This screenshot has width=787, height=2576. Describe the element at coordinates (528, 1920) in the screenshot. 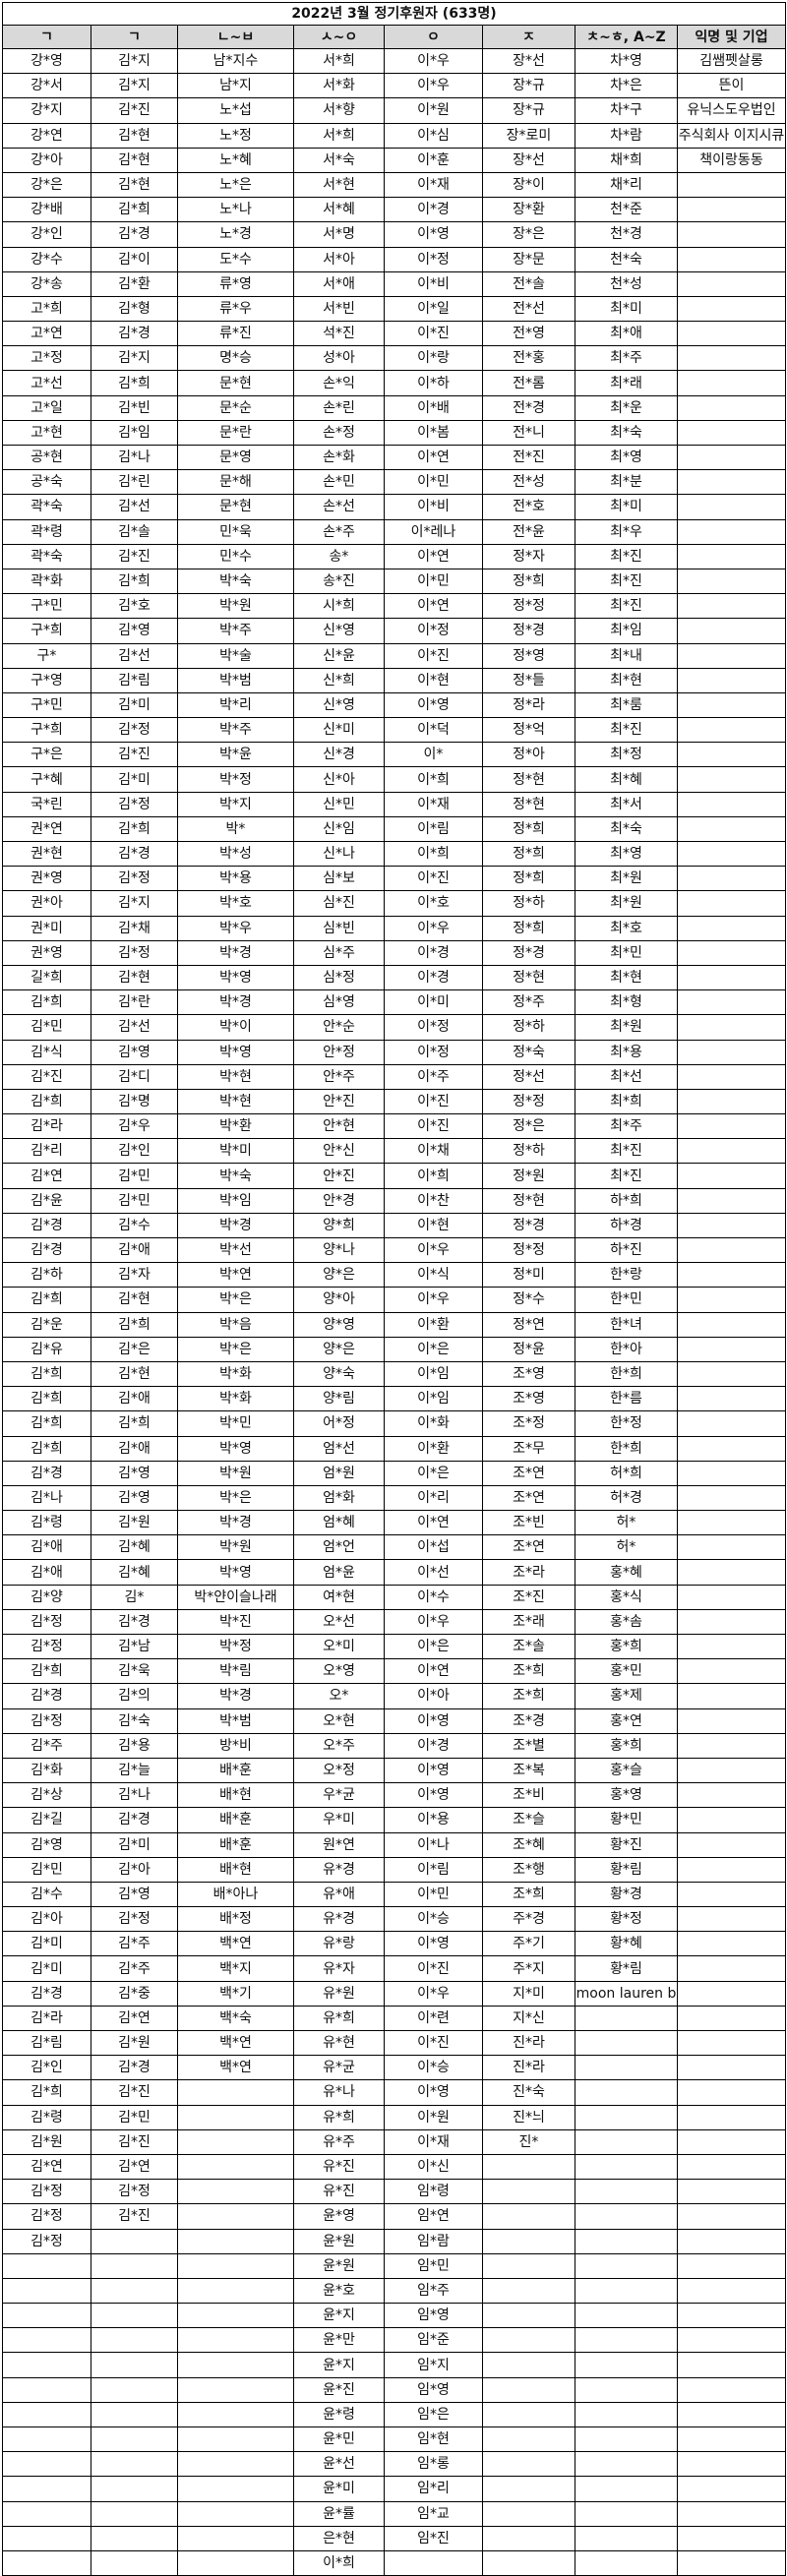

I see `donor-cell: 주*경` at that location.